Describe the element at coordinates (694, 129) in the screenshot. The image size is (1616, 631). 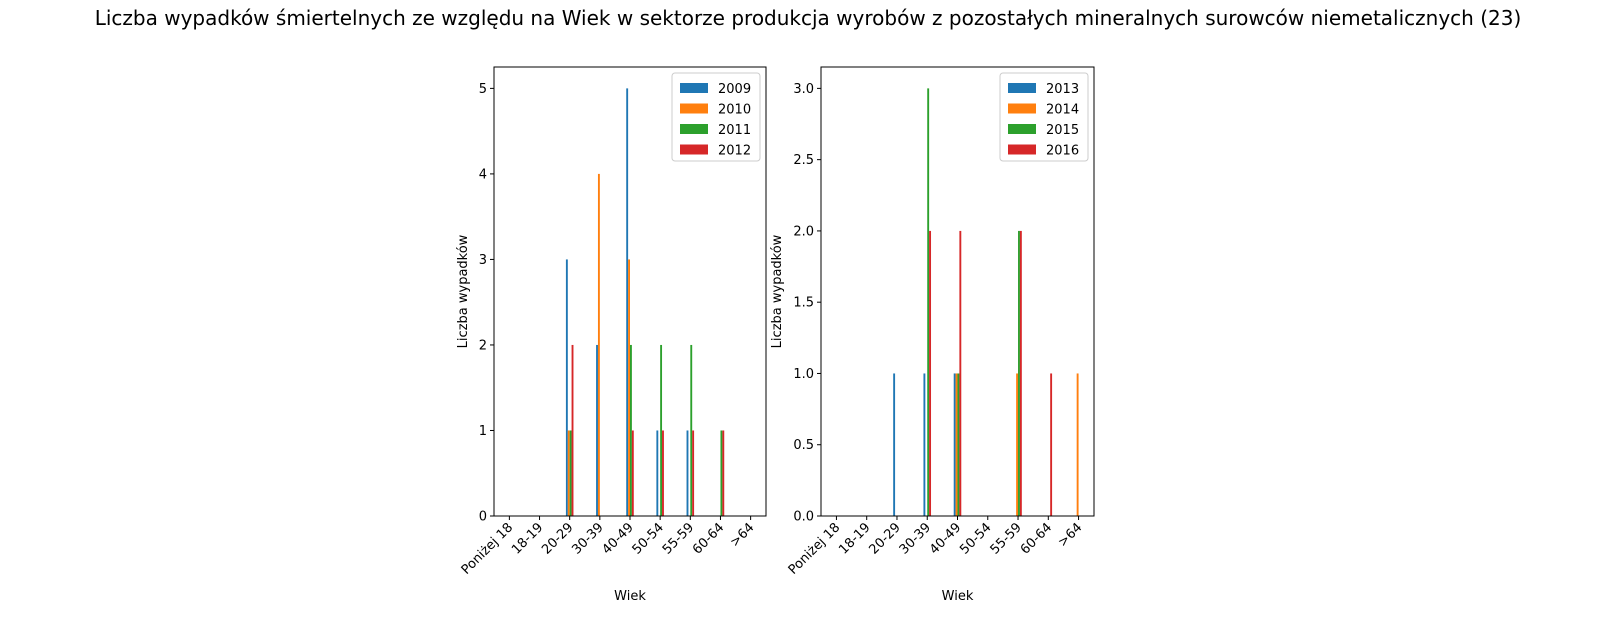
I see `legend-swatch-2011` at that location.